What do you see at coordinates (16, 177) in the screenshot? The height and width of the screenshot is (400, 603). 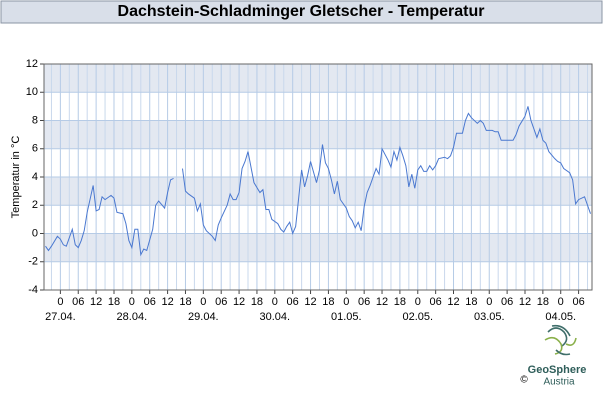 I see `y-axis-label: Temperatur in °C` at bounding box center [16, 177].